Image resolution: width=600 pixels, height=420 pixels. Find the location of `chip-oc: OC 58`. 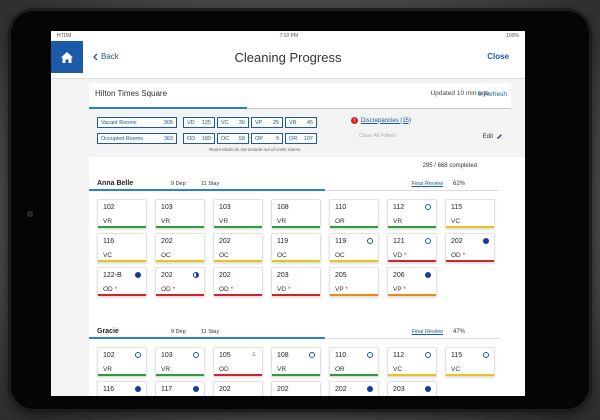

chip-oc: OC 58 is located at coordinates (233, 138).